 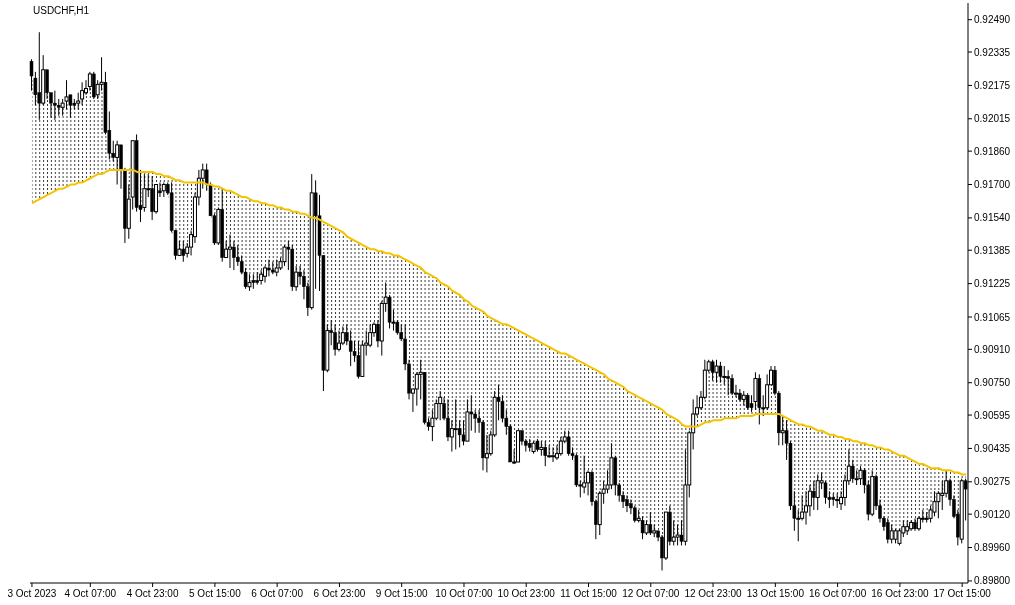 I want to click on x-tick-label: 6 Oct 07:00, so click(x=277, y=593).